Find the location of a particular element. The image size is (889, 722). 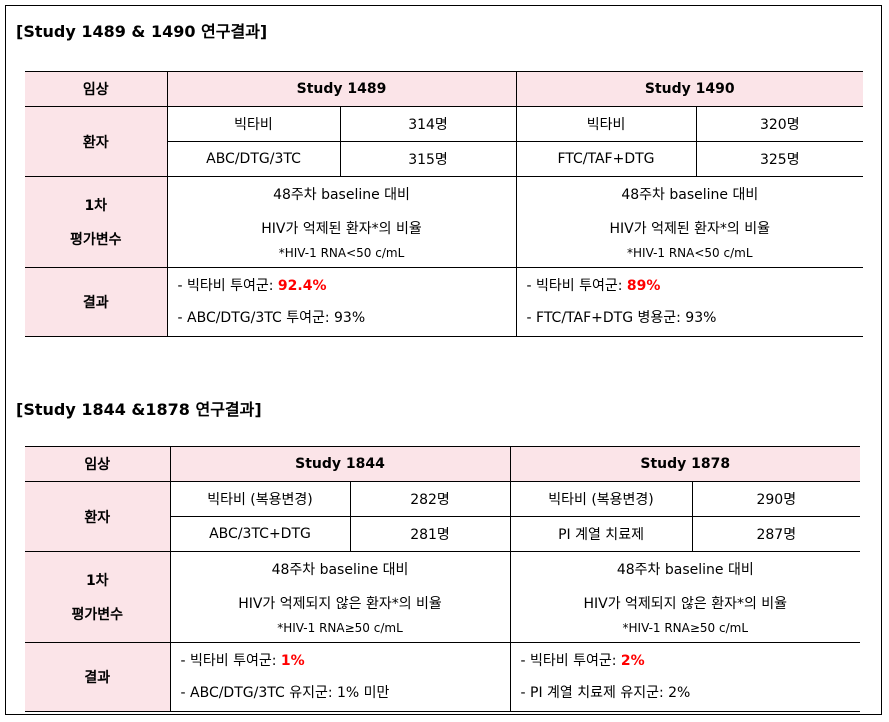

section-title: [Study 1489 & 1490 연구결과] is located at coordinates (142, 31).